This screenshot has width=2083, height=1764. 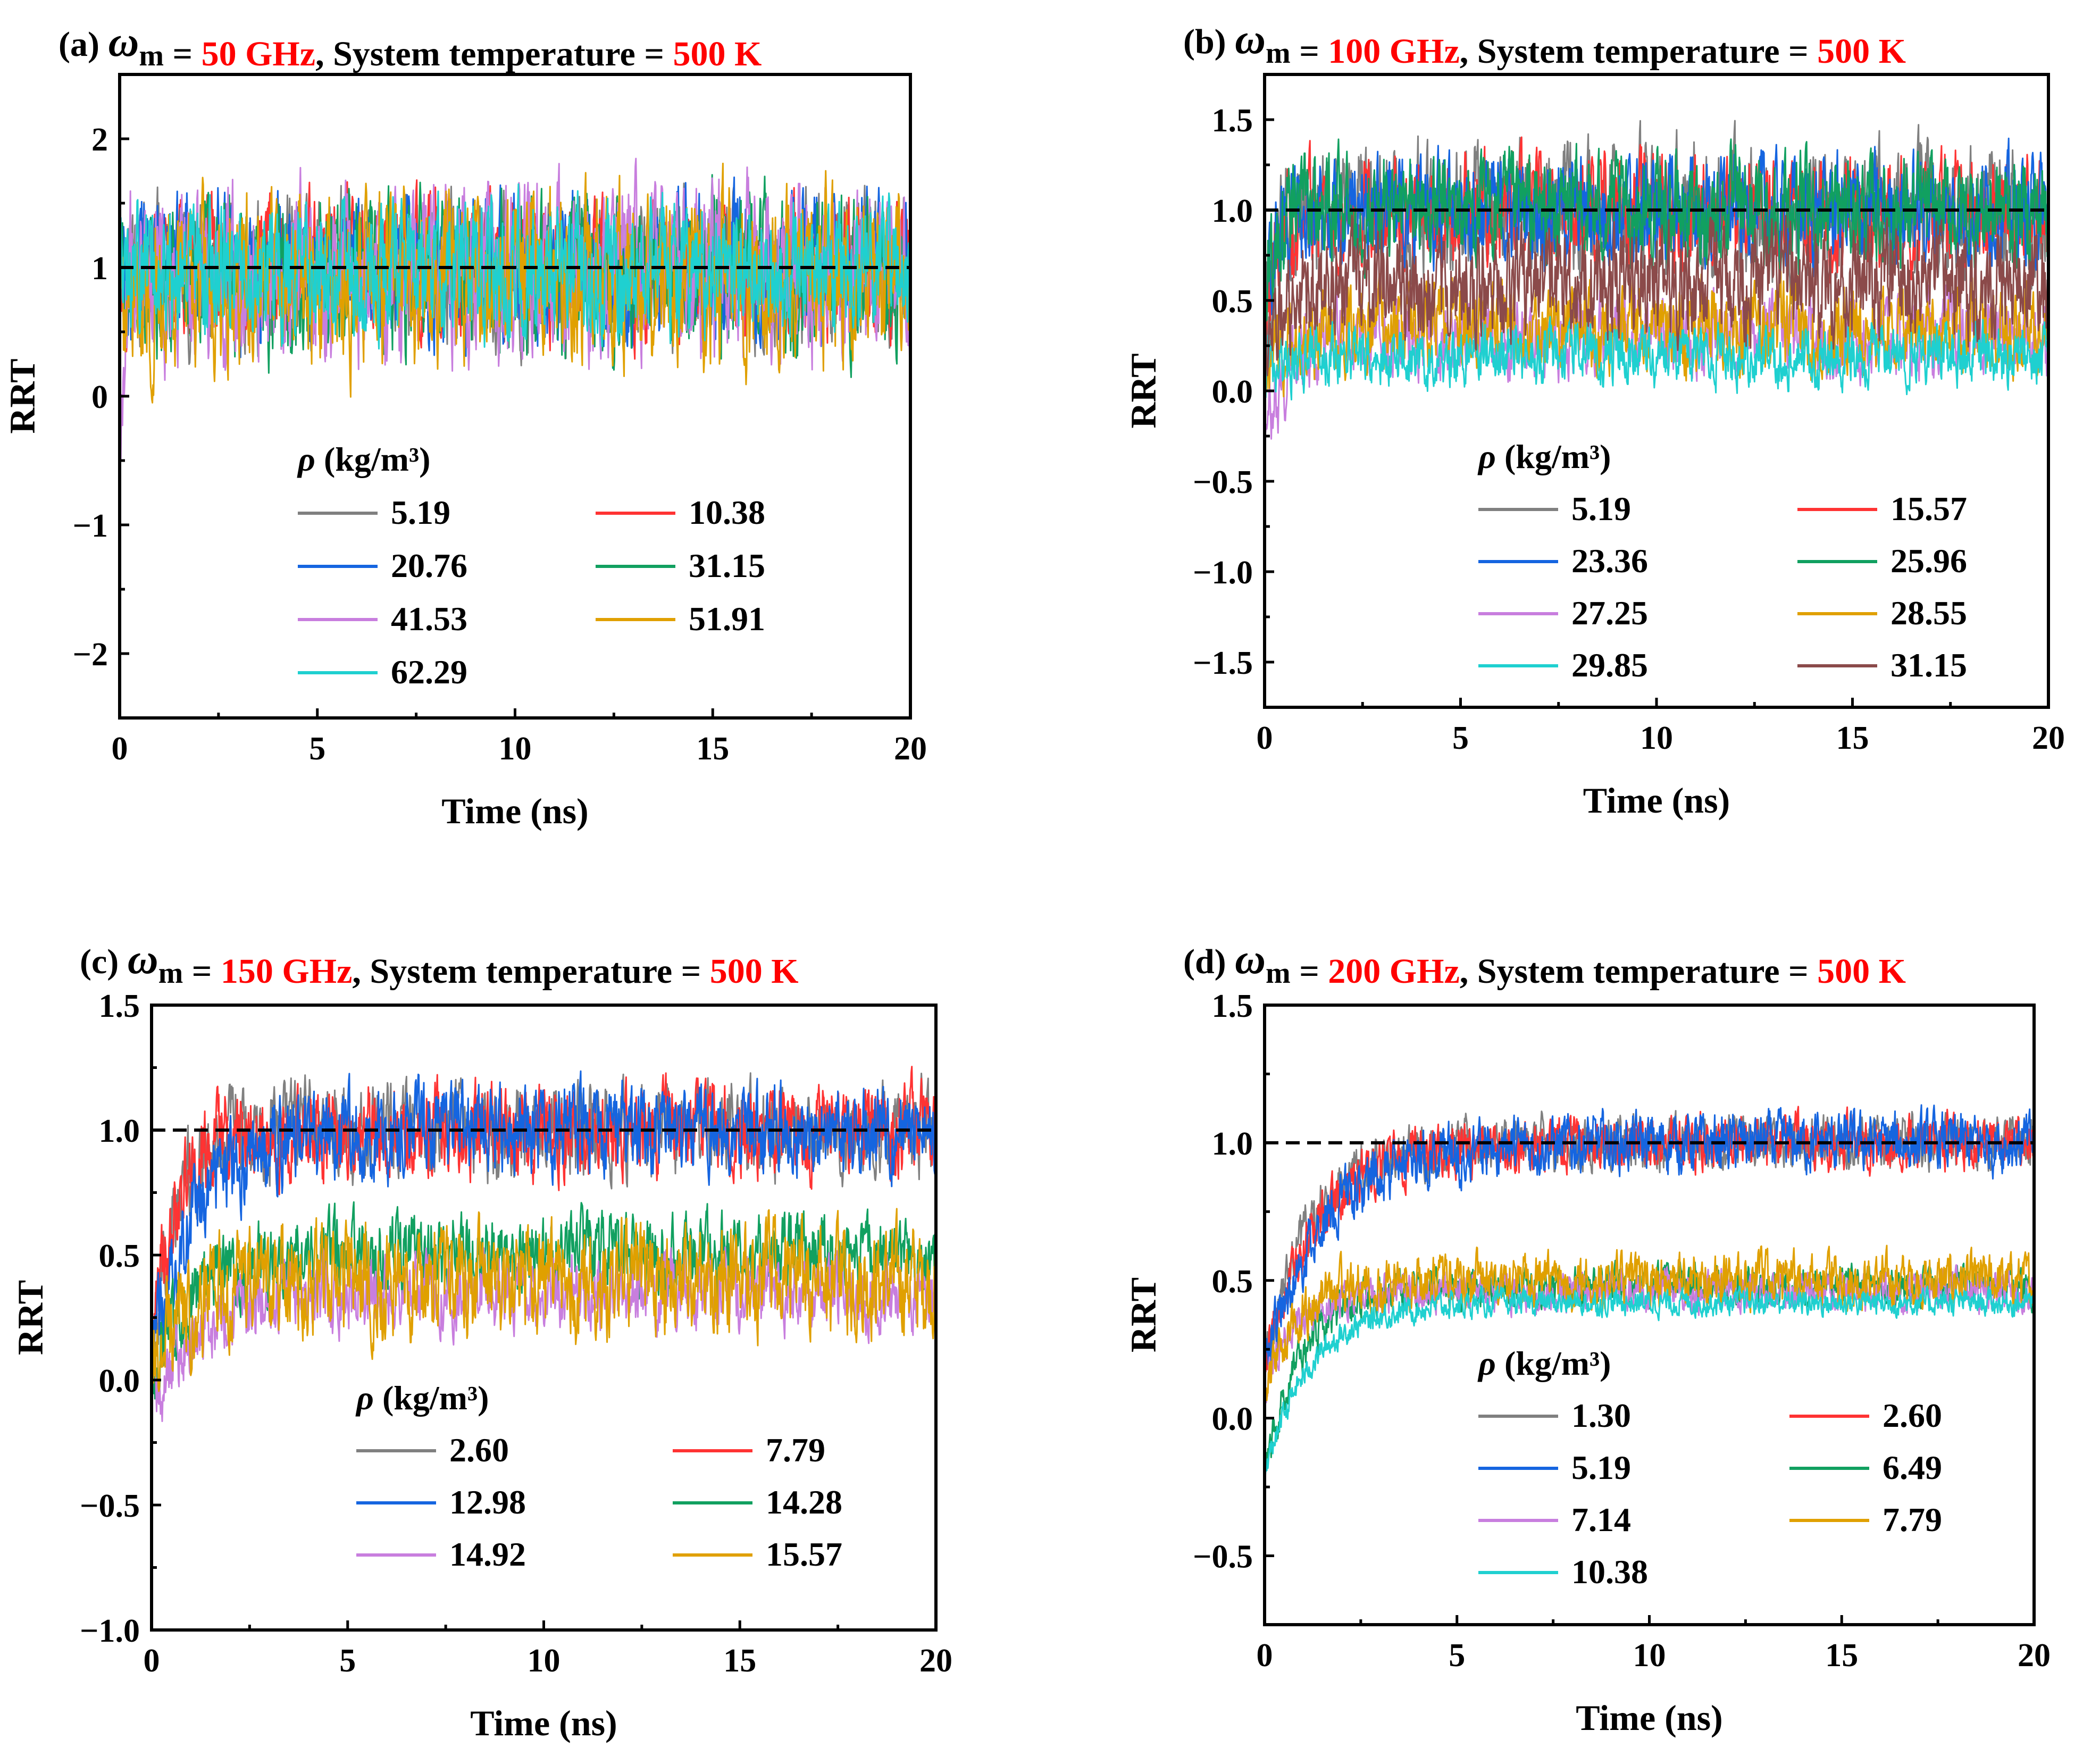 I want to click on series-line-12.98, so click(x=544, y=1215).